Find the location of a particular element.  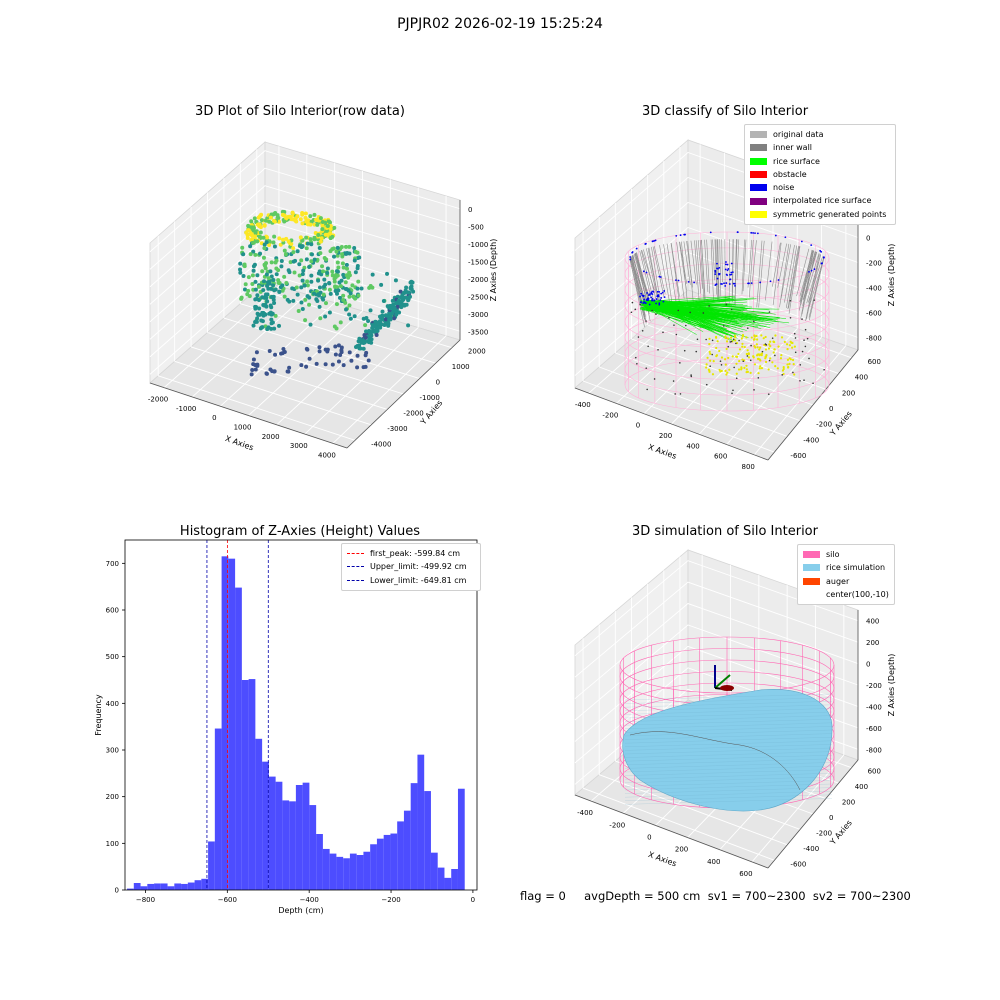

x-tick-label: 600 is located at coordinates (745, 874).